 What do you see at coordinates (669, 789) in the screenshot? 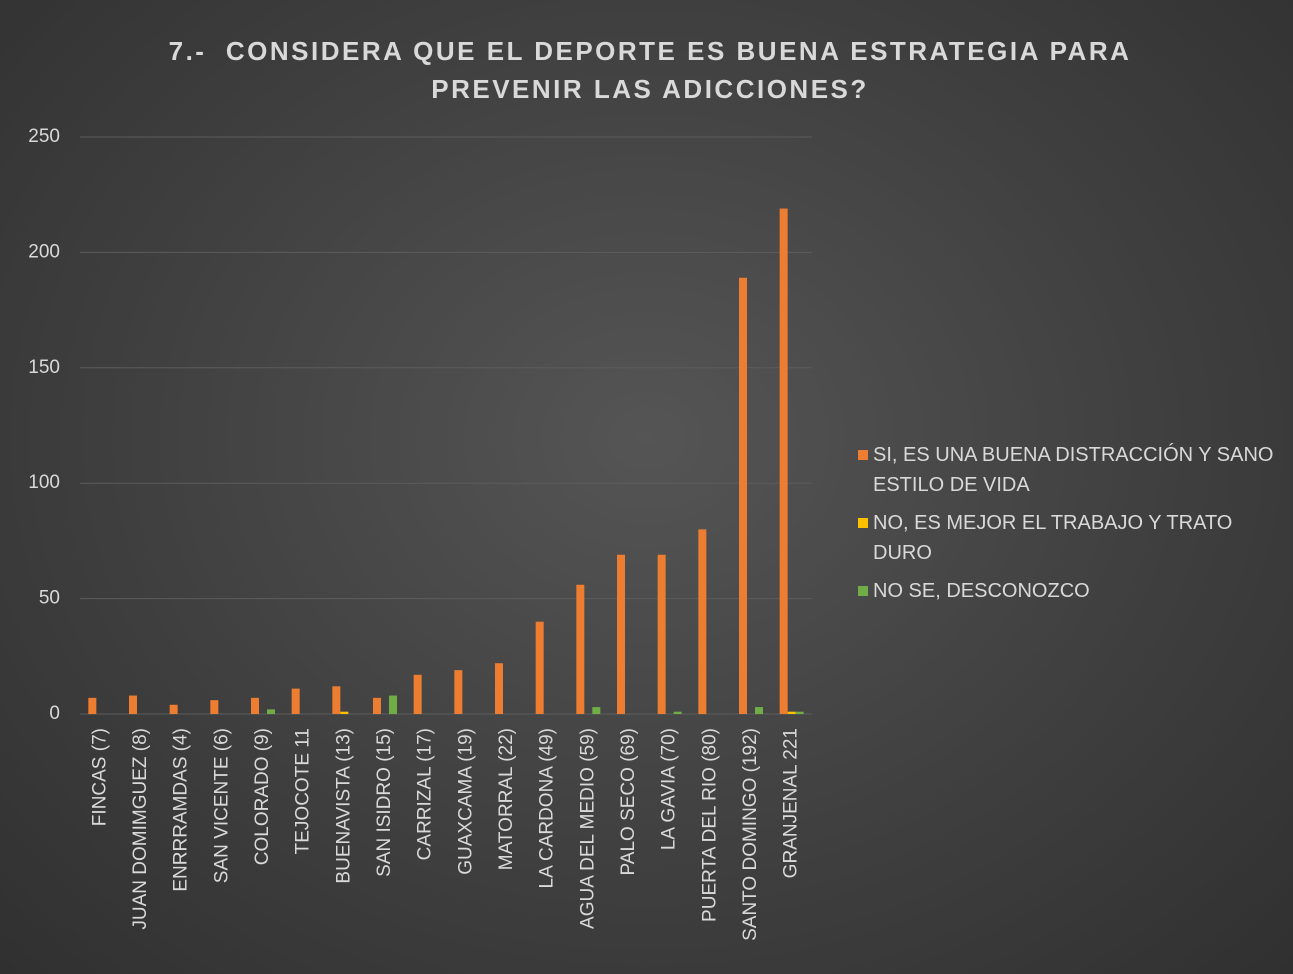
I see `x-tick-label: LA GAVIA (70)` at bounding box center [669, 789].